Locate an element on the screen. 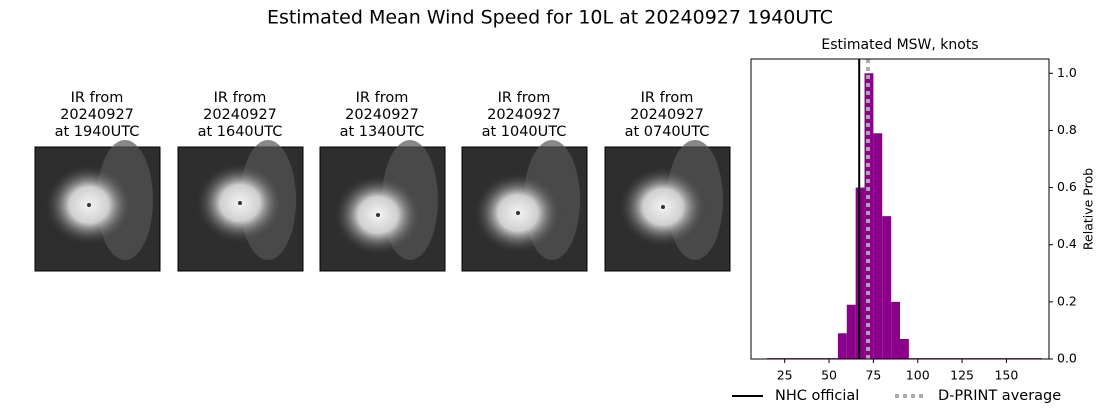  y-tick-label: 1.0 is located at coordinates (1067, 72).